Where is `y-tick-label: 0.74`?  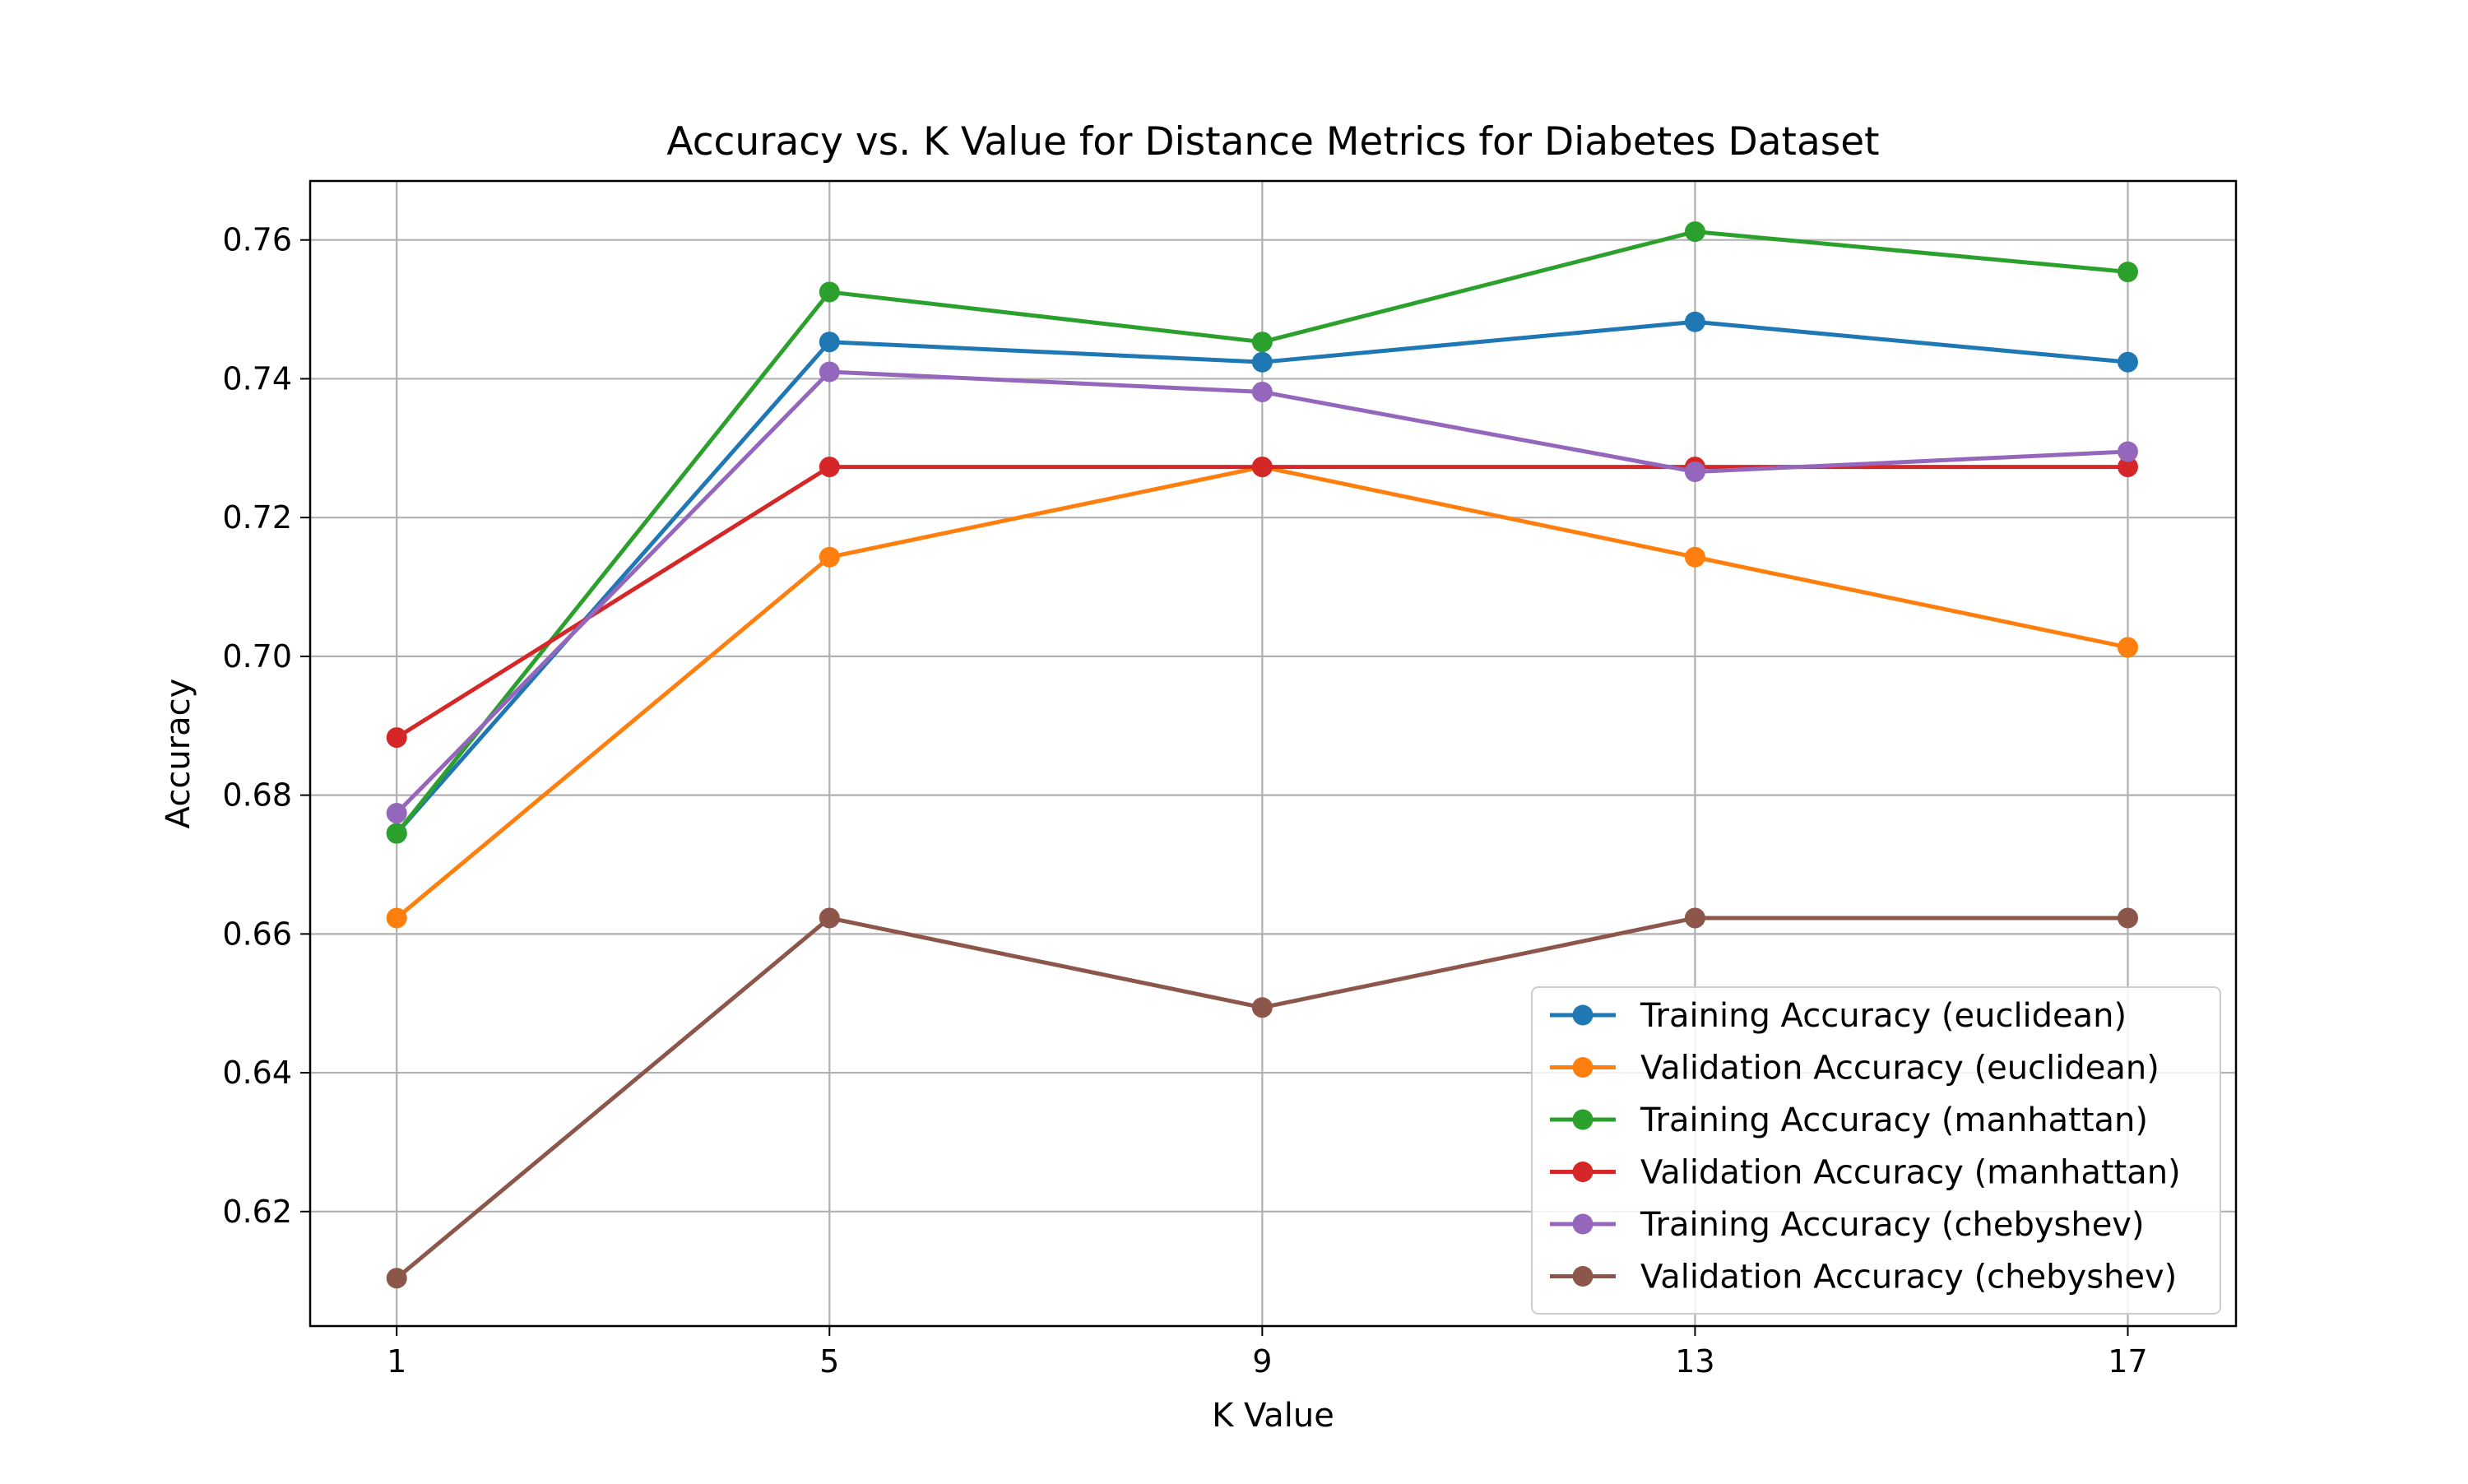 y-tick-label: 0.74 is located at coordinates (257, 378).